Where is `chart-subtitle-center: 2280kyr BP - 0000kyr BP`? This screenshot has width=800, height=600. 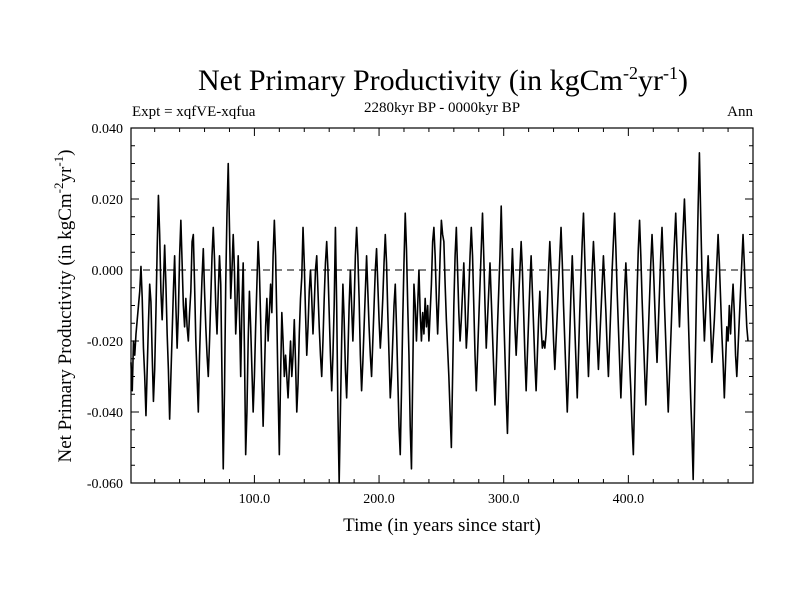
chart-subtitle-center: 2280kyr BP - 0000kyr BP is located at coordinates (442, 108).